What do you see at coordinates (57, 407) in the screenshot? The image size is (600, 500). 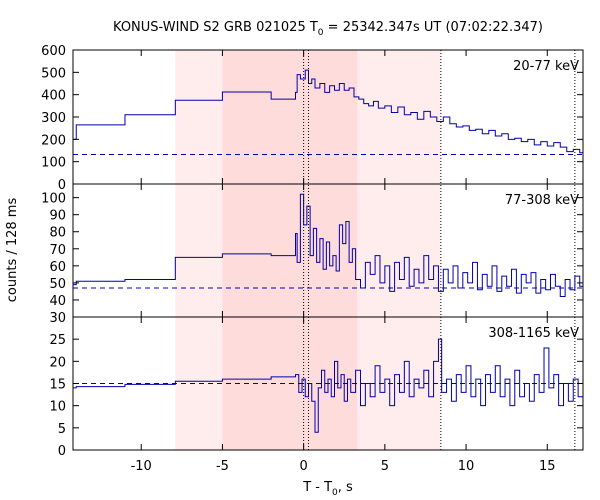 I see `y-tick-label-2-2: 10` at bounding box center [57, 407].